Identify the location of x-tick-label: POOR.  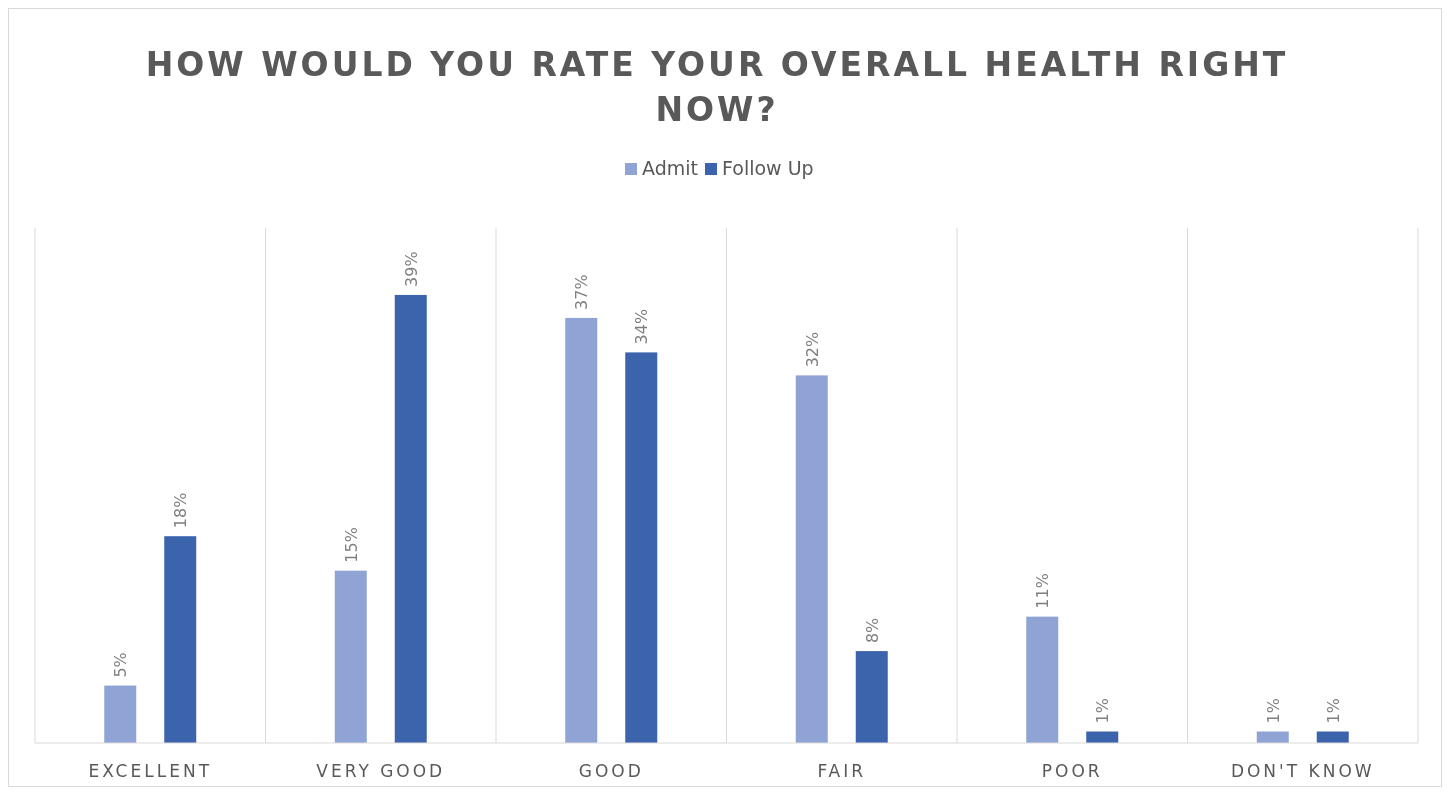
(1072, 771).